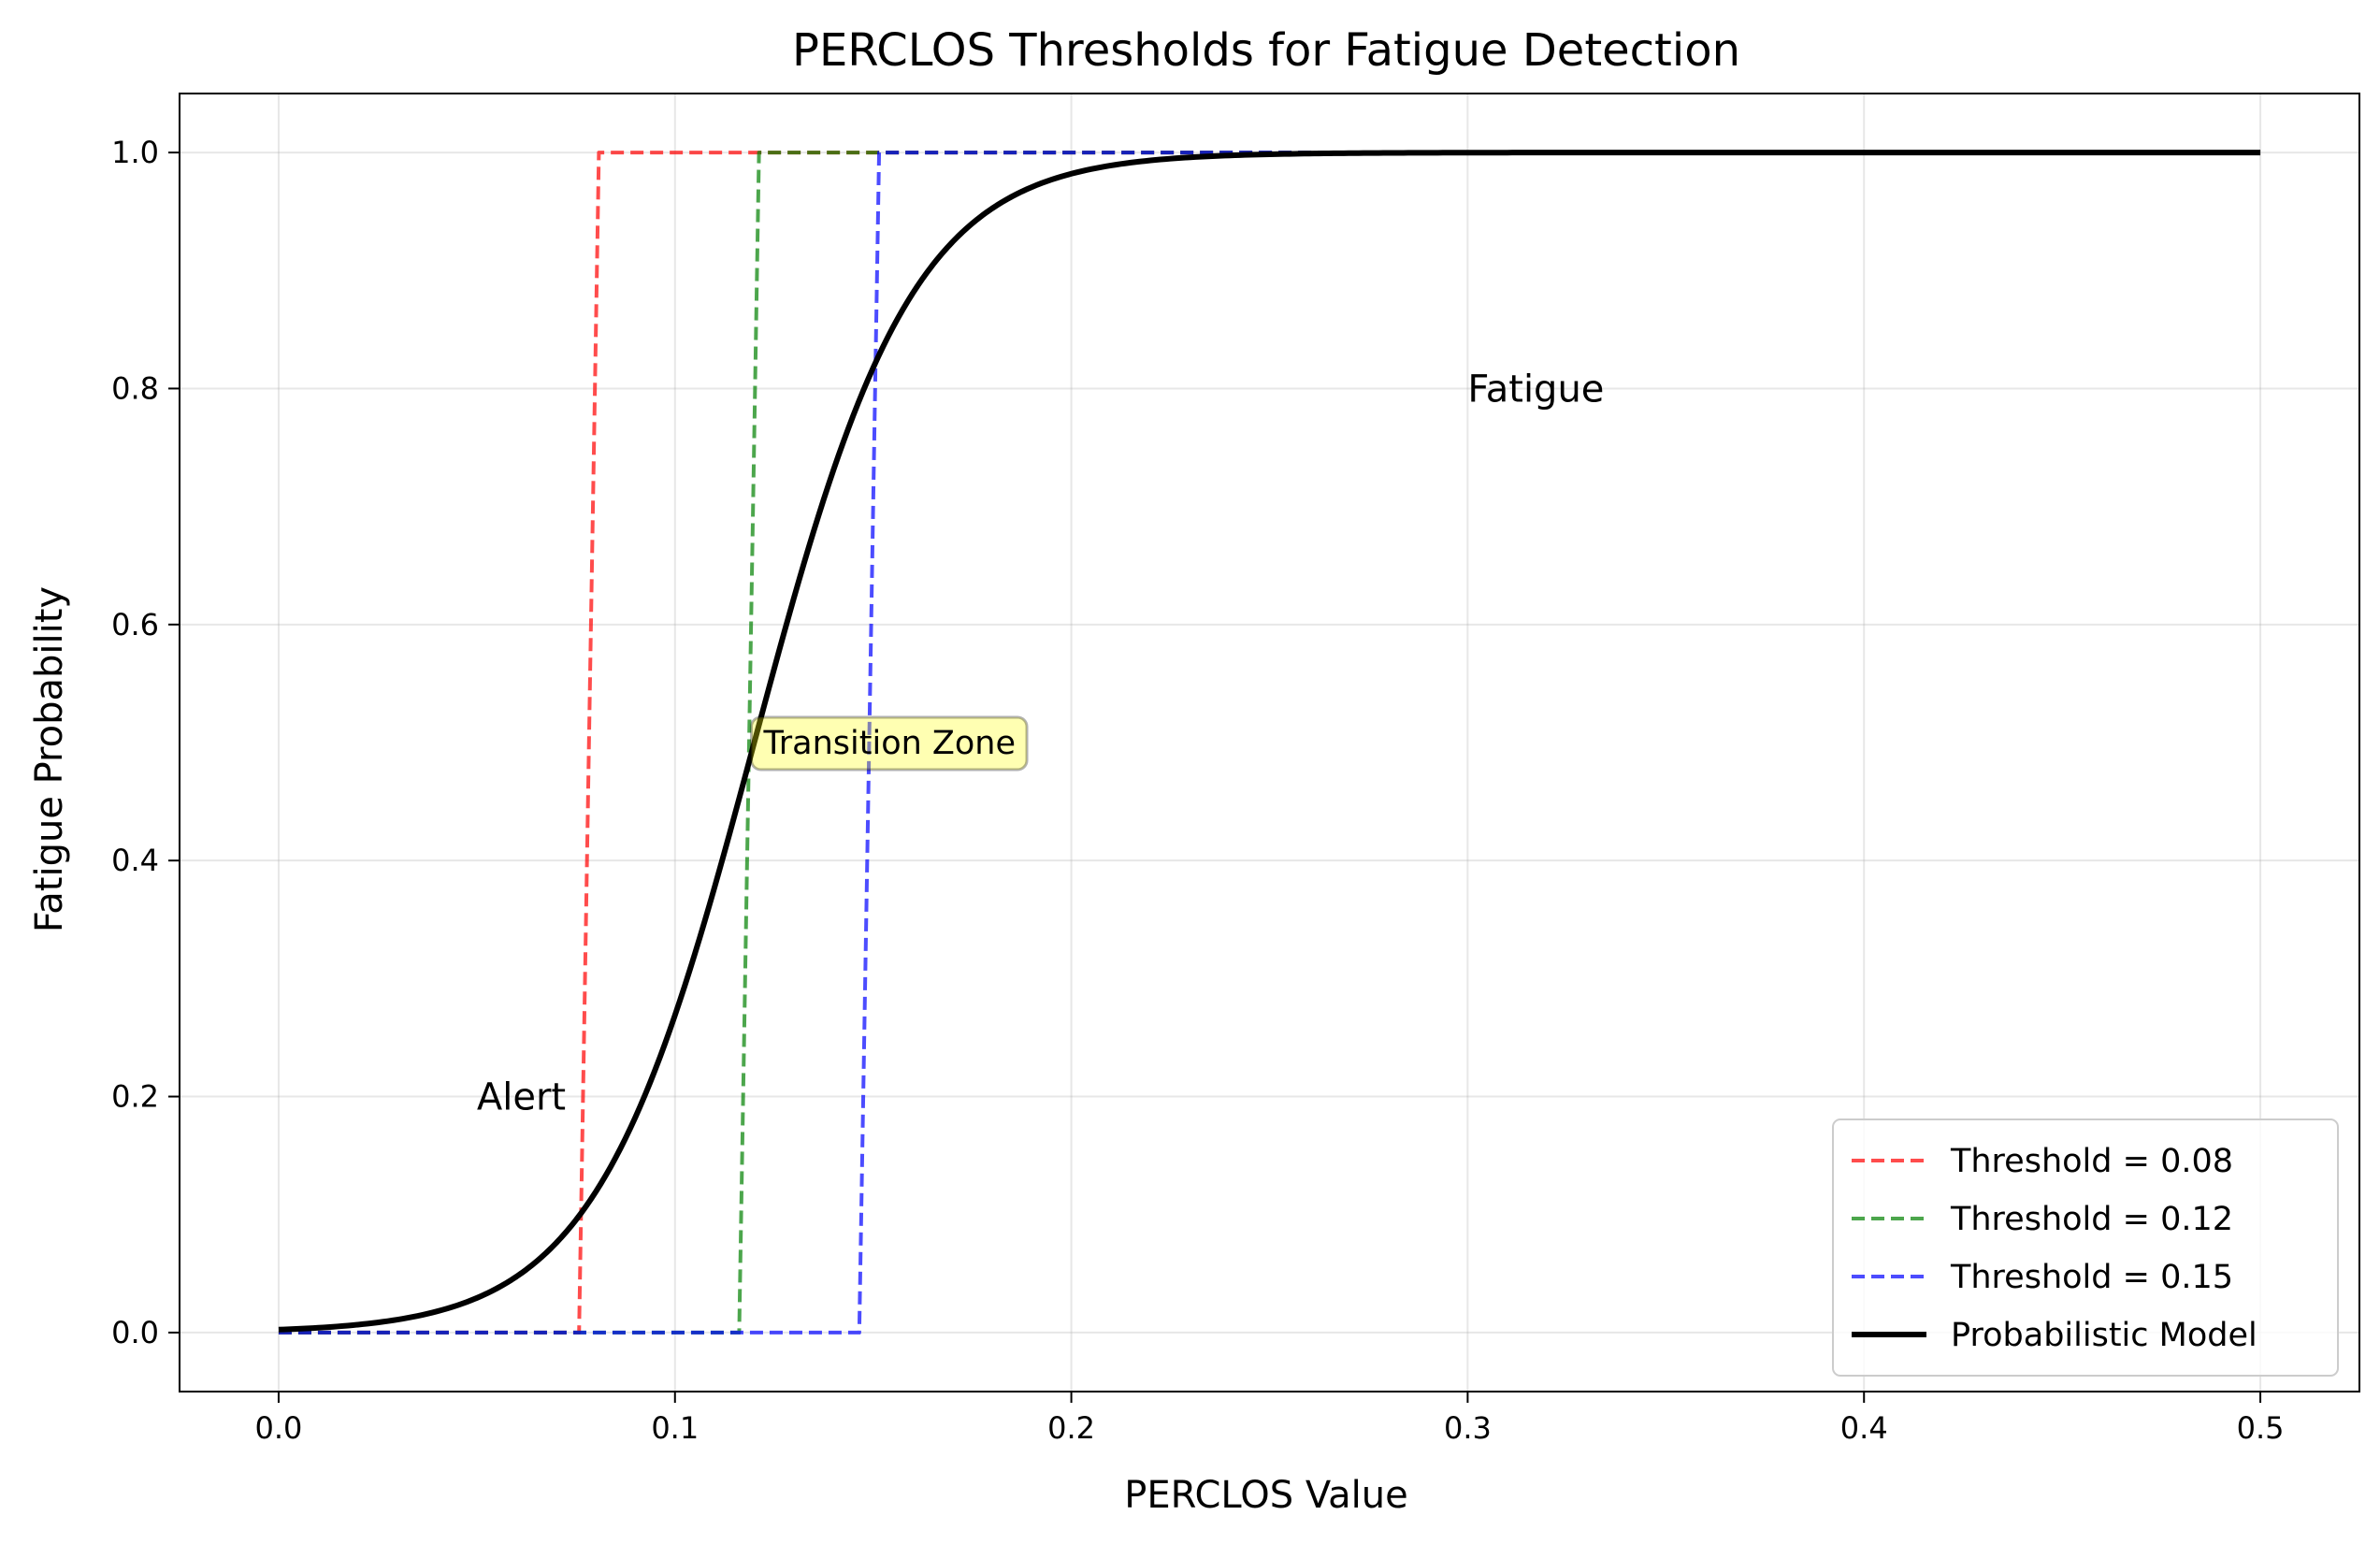  Describe the element at coordinates (1266, 50) in the screenshot. I see `chart-title: PERCLOS Thresholds for Fatigue Detection` at that location.